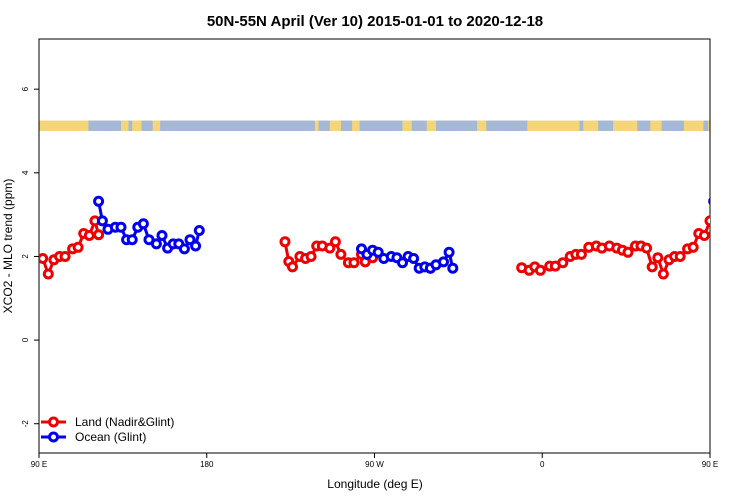  I want to click on y-tick-label: 2, so click(25, 256).